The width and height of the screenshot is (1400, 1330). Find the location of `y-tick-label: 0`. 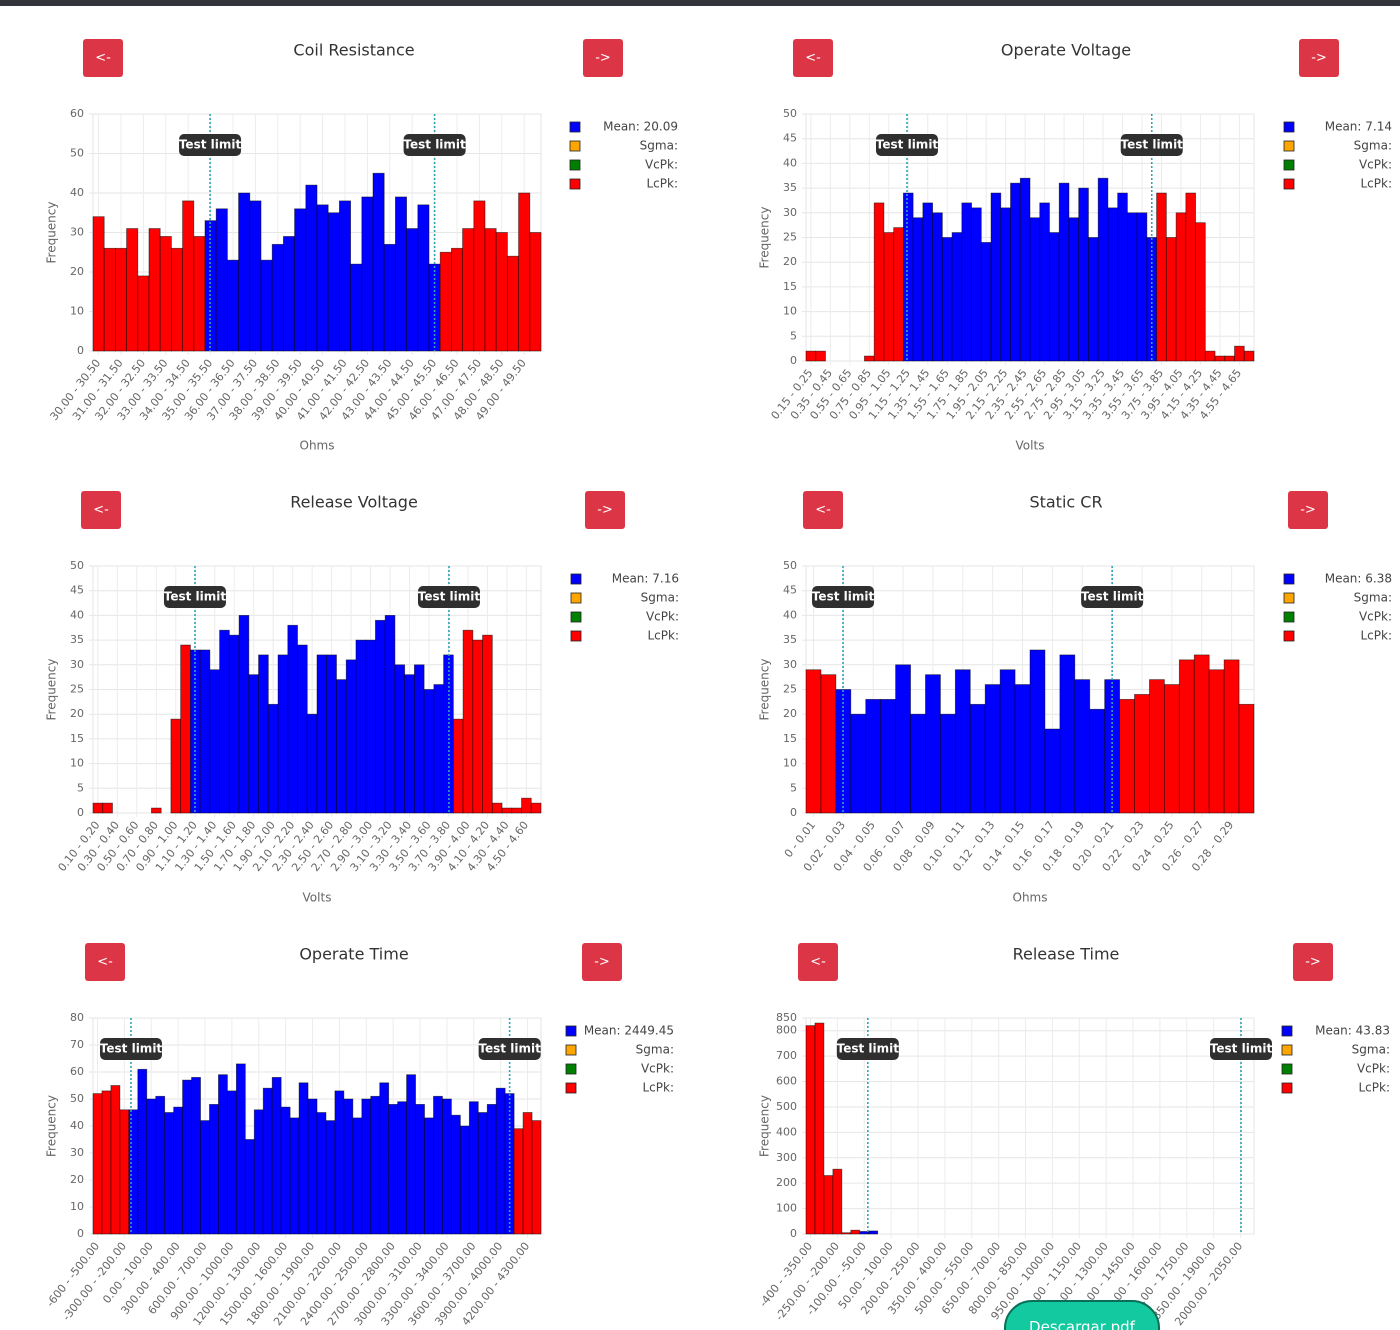

y-tick-label: 0 is located at coordinates (793, 360).